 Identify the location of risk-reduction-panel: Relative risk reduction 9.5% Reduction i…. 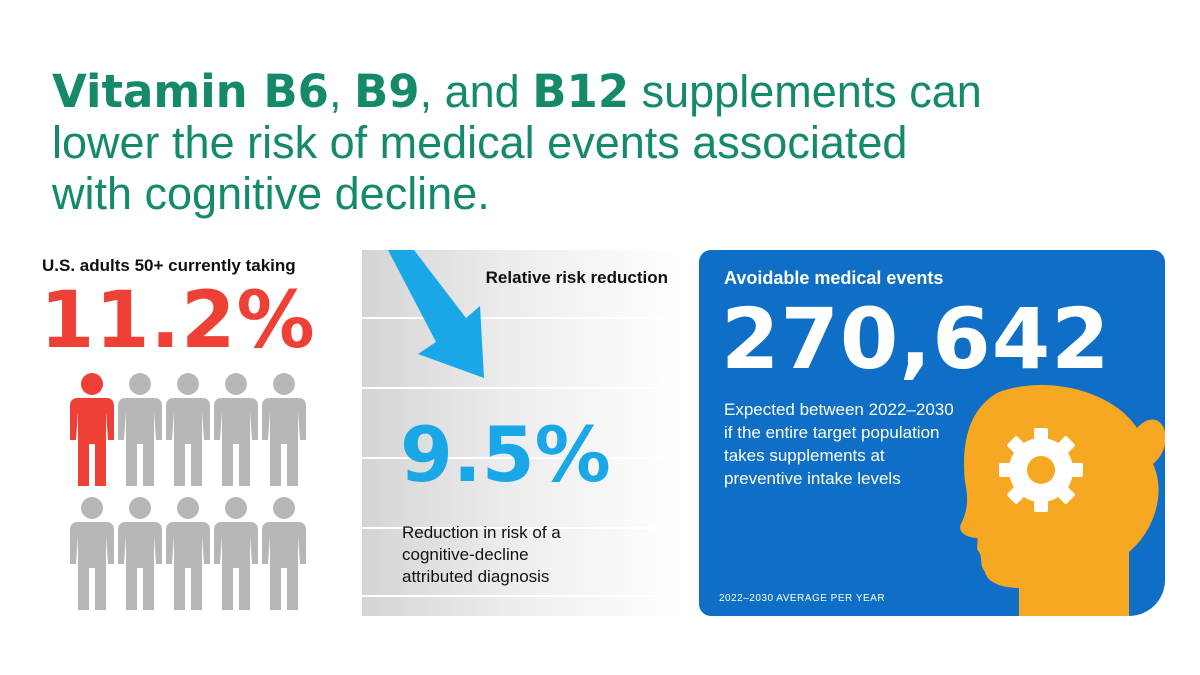
(522, 433).